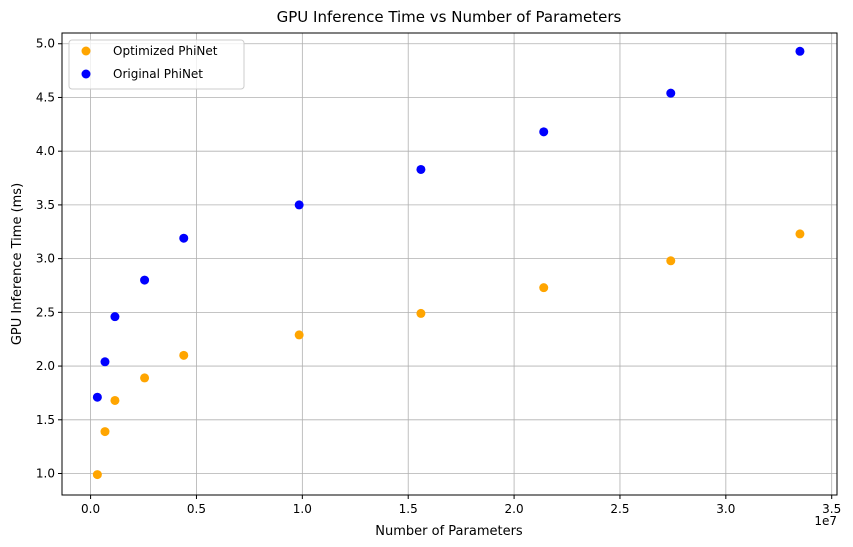  I want to click on x-tick-label: 3.5, so click(831, 509).